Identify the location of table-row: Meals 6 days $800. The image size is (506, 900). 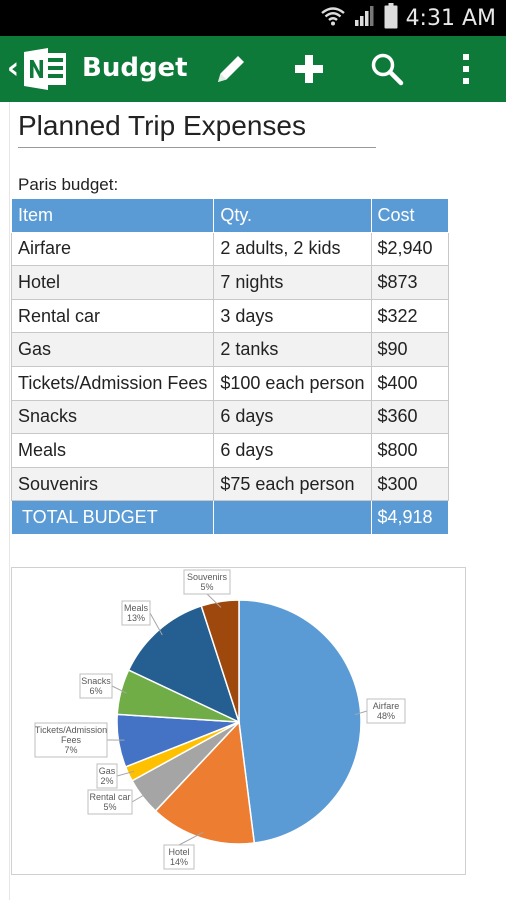
(229, 450).